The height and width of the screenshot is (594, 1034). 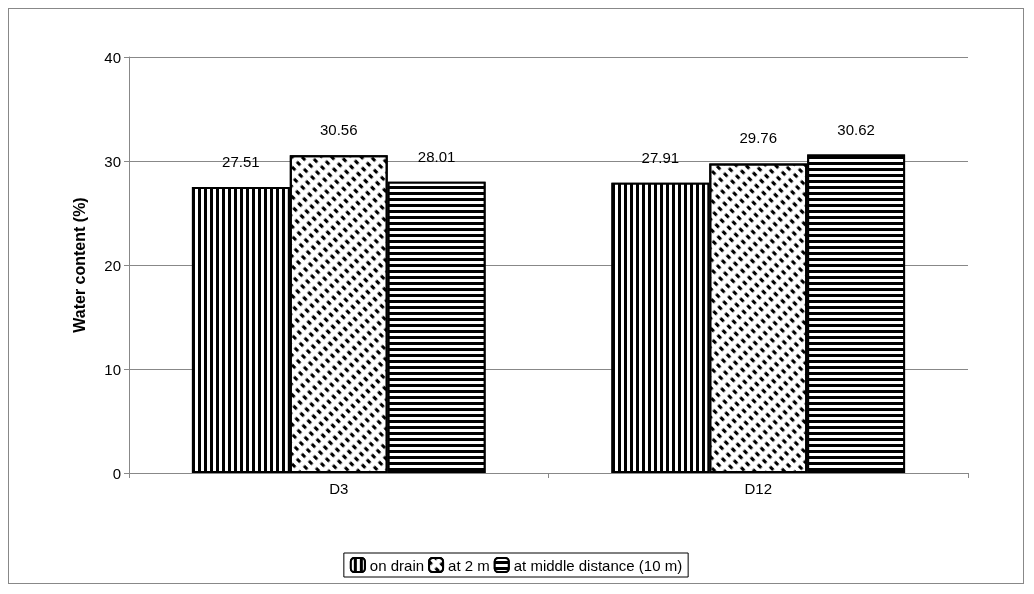 I want to click on data-label: 28.01, so click(x=436, y=156).